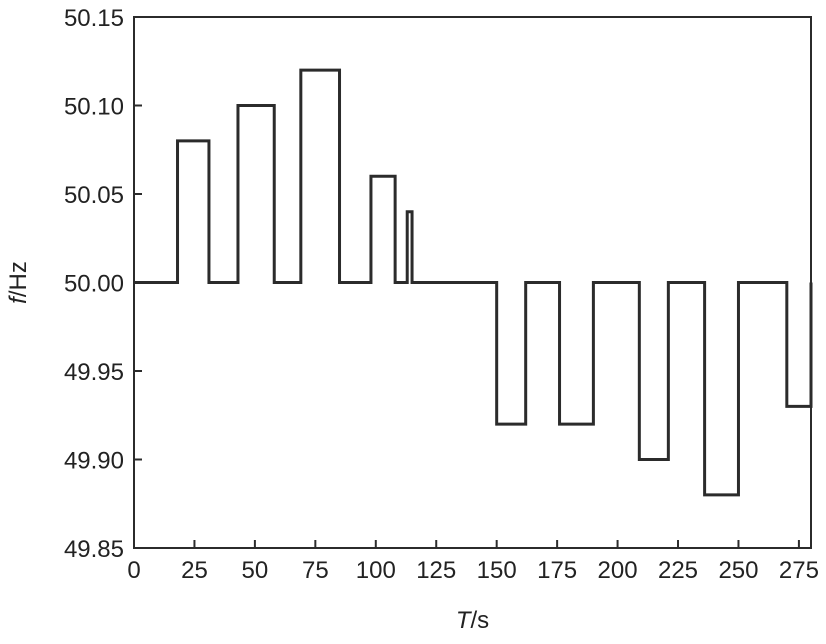 The width and height of the screenshot is (826, 644). I want to click on x-tick-label: 200, so click(618, 570).